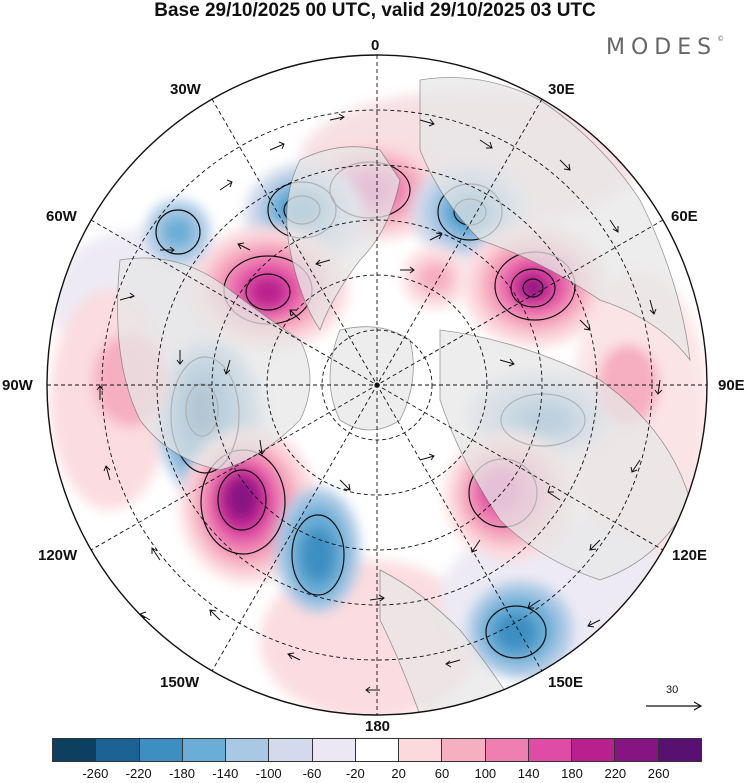  I want to click on colorbar-tick-label: 260, so click(658, 773).